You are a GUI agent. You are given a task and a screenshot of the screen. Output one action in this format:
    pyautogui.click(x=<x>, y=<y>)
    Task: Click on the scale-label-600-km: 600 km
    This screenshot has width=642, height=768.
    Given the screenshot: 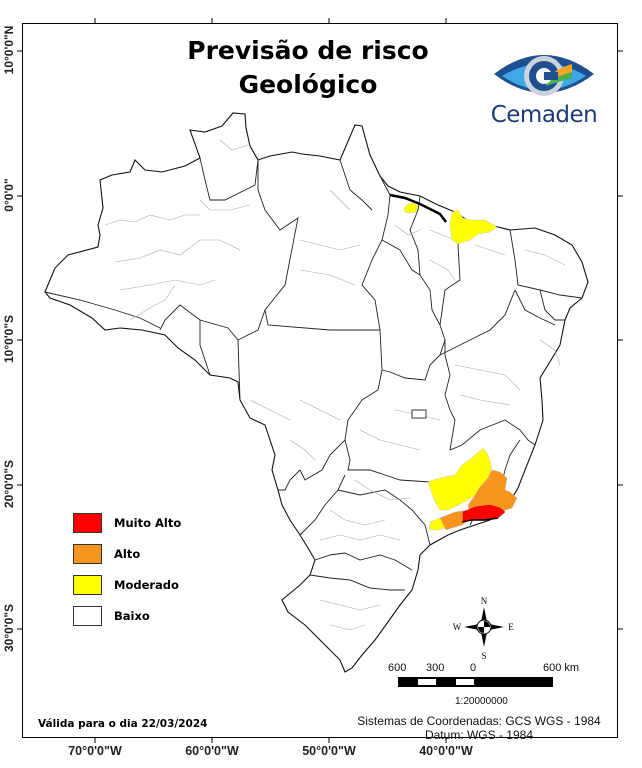 What is the action you would take?
    pyautogui.click(x=561, y=668)
    